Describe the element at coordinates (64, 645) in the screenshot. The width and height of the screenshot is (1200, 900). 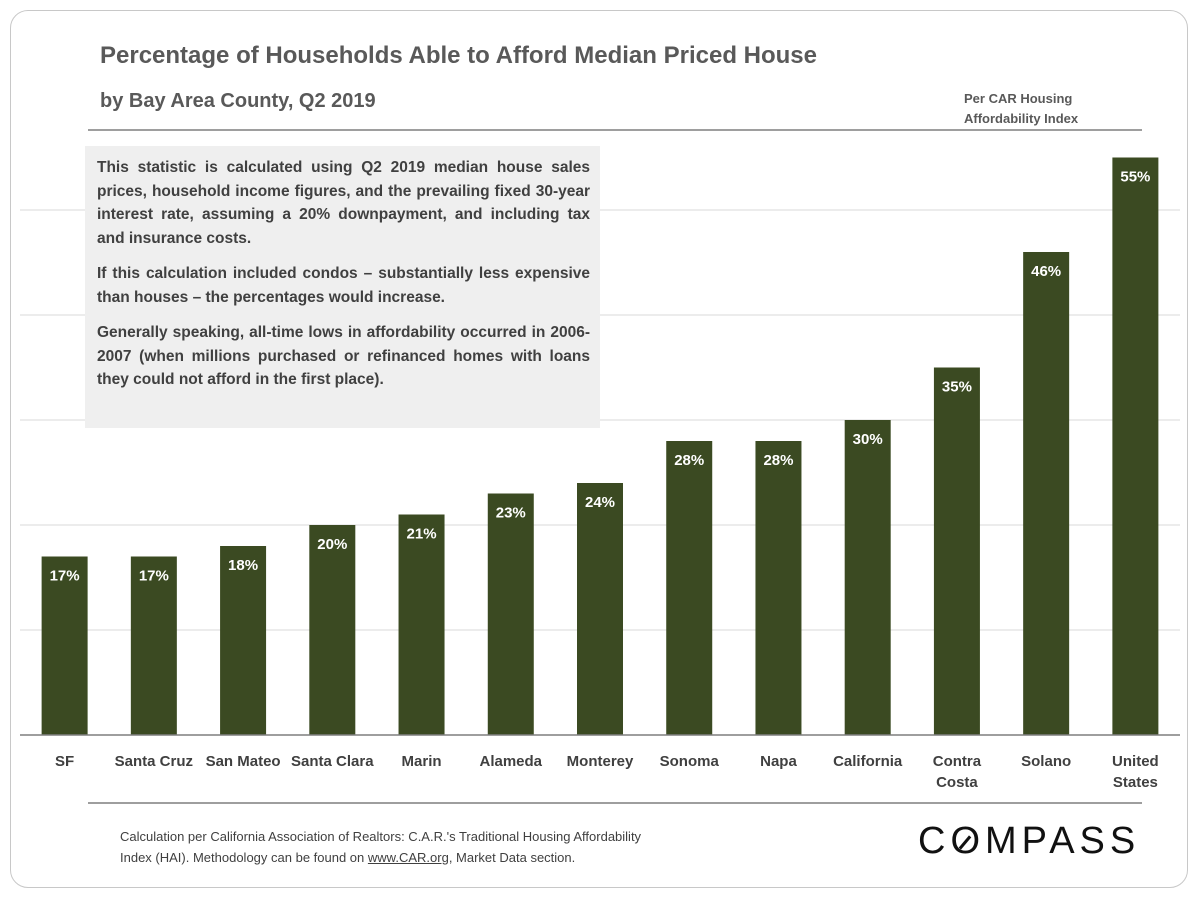
I see `bar-sf` at that location.